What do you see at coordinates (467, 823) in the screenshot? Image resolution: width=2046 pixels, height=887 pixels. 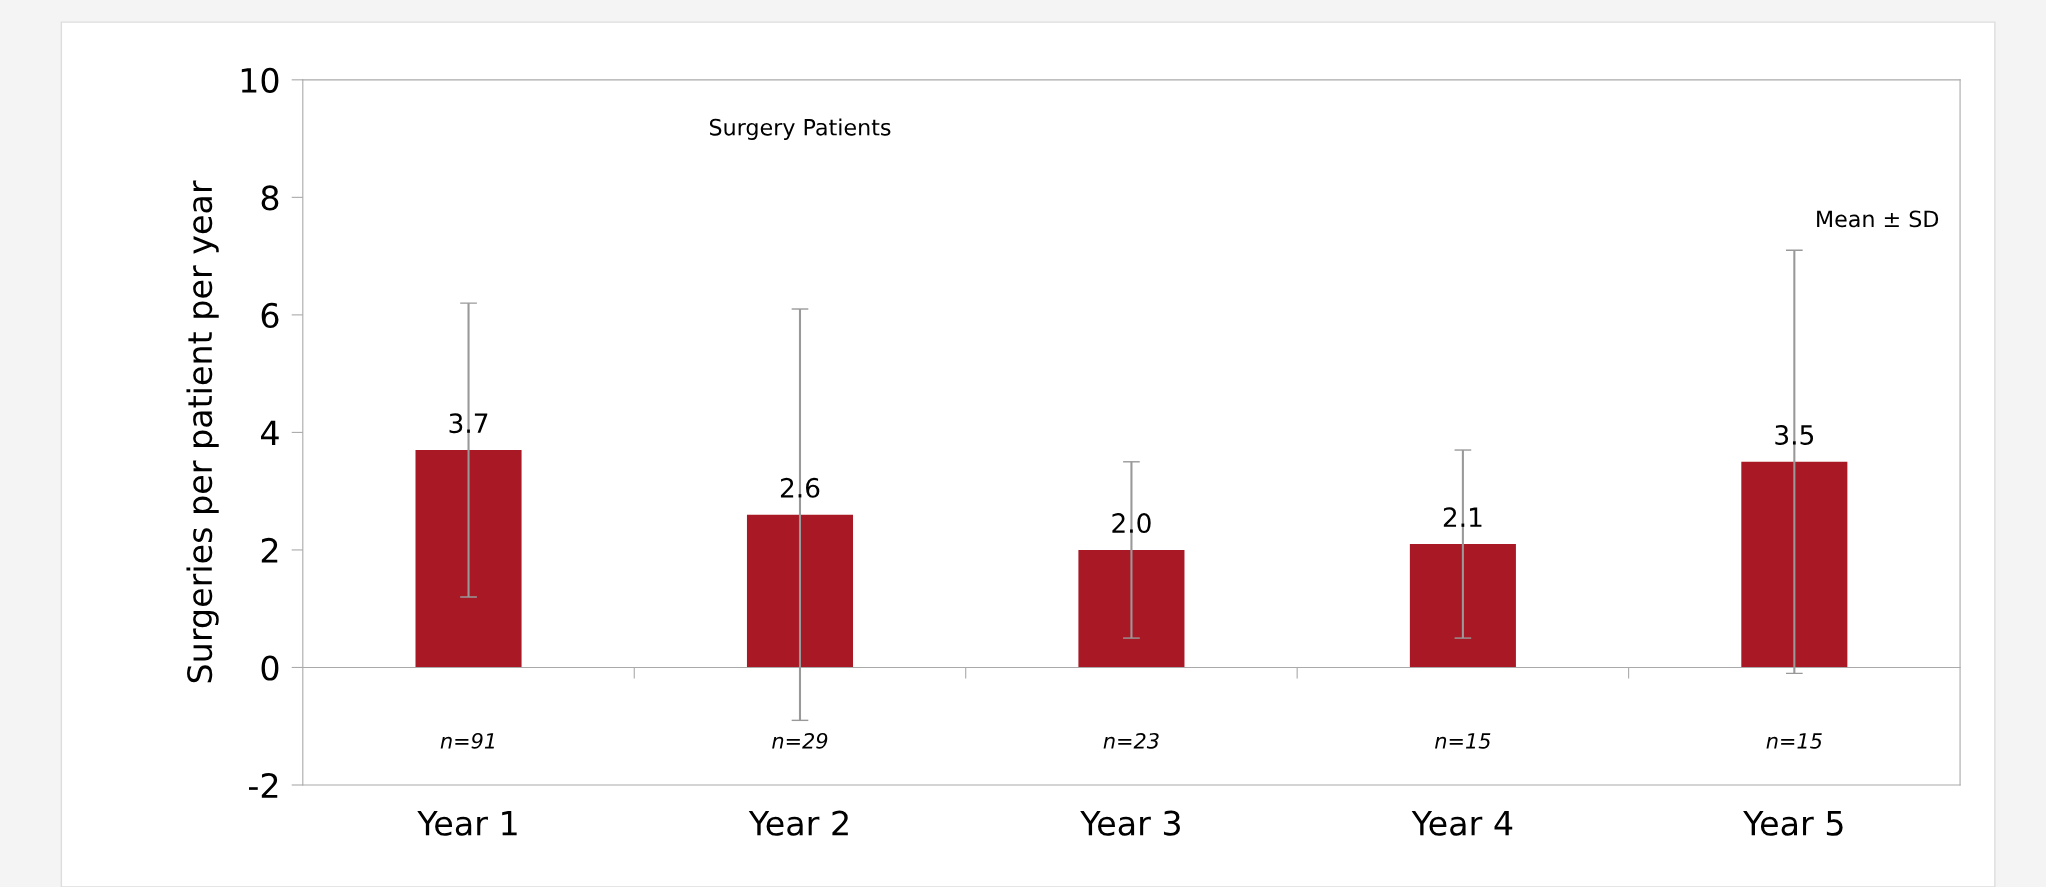 I see `x-tick-label: Year 1` at bounding box center [467, 823].